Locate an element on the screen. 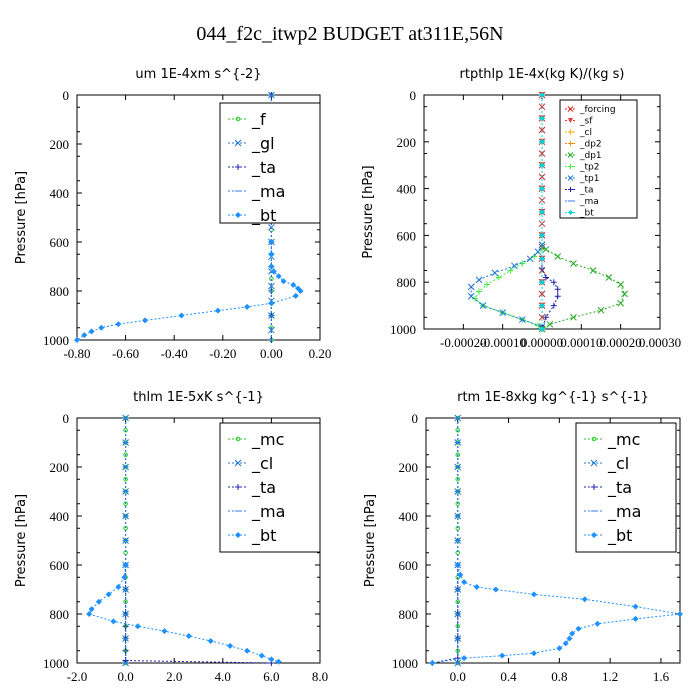 The height and width of the screenshot is (700, 700). legend-item: _ma is located at coordinates (256, 512).